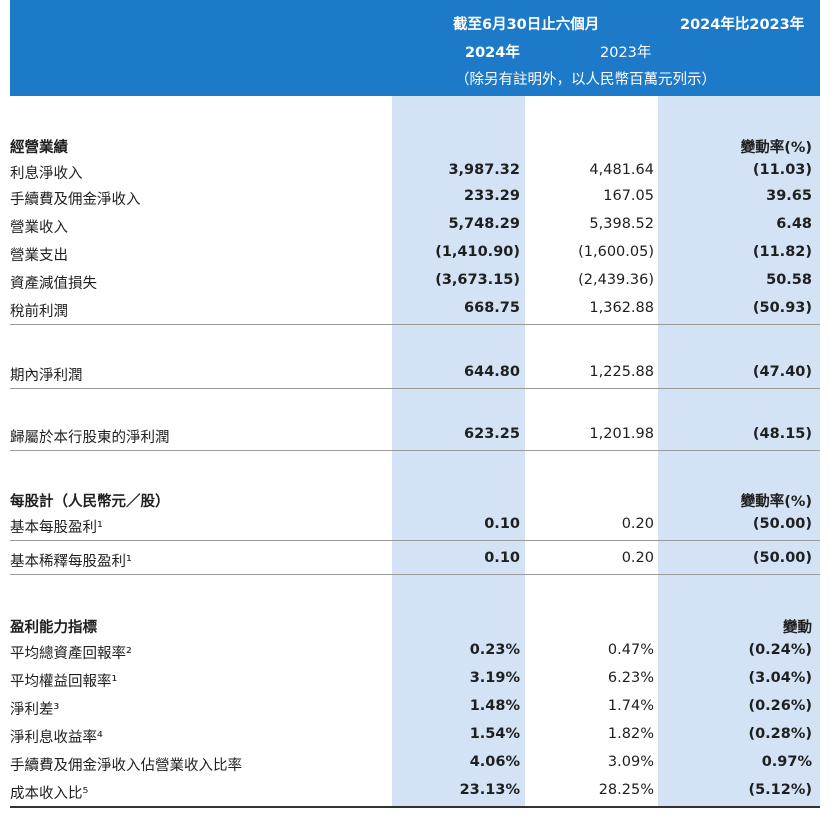  Describe the element at coordinates (786, 762) in the screenshot. I see `value-change: 0.97%` at that location.